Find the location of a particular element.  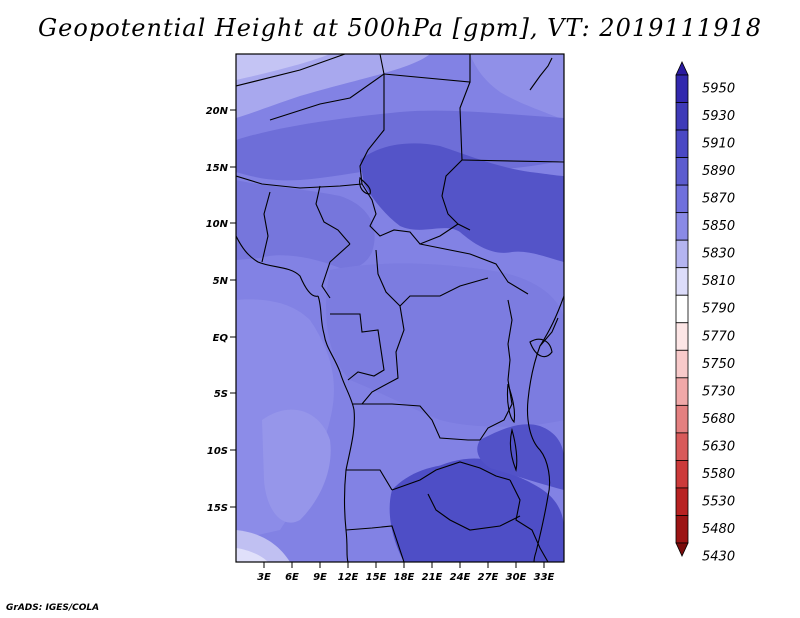

colorbar-level-label: 5910 is located at coordinates (718, 144).